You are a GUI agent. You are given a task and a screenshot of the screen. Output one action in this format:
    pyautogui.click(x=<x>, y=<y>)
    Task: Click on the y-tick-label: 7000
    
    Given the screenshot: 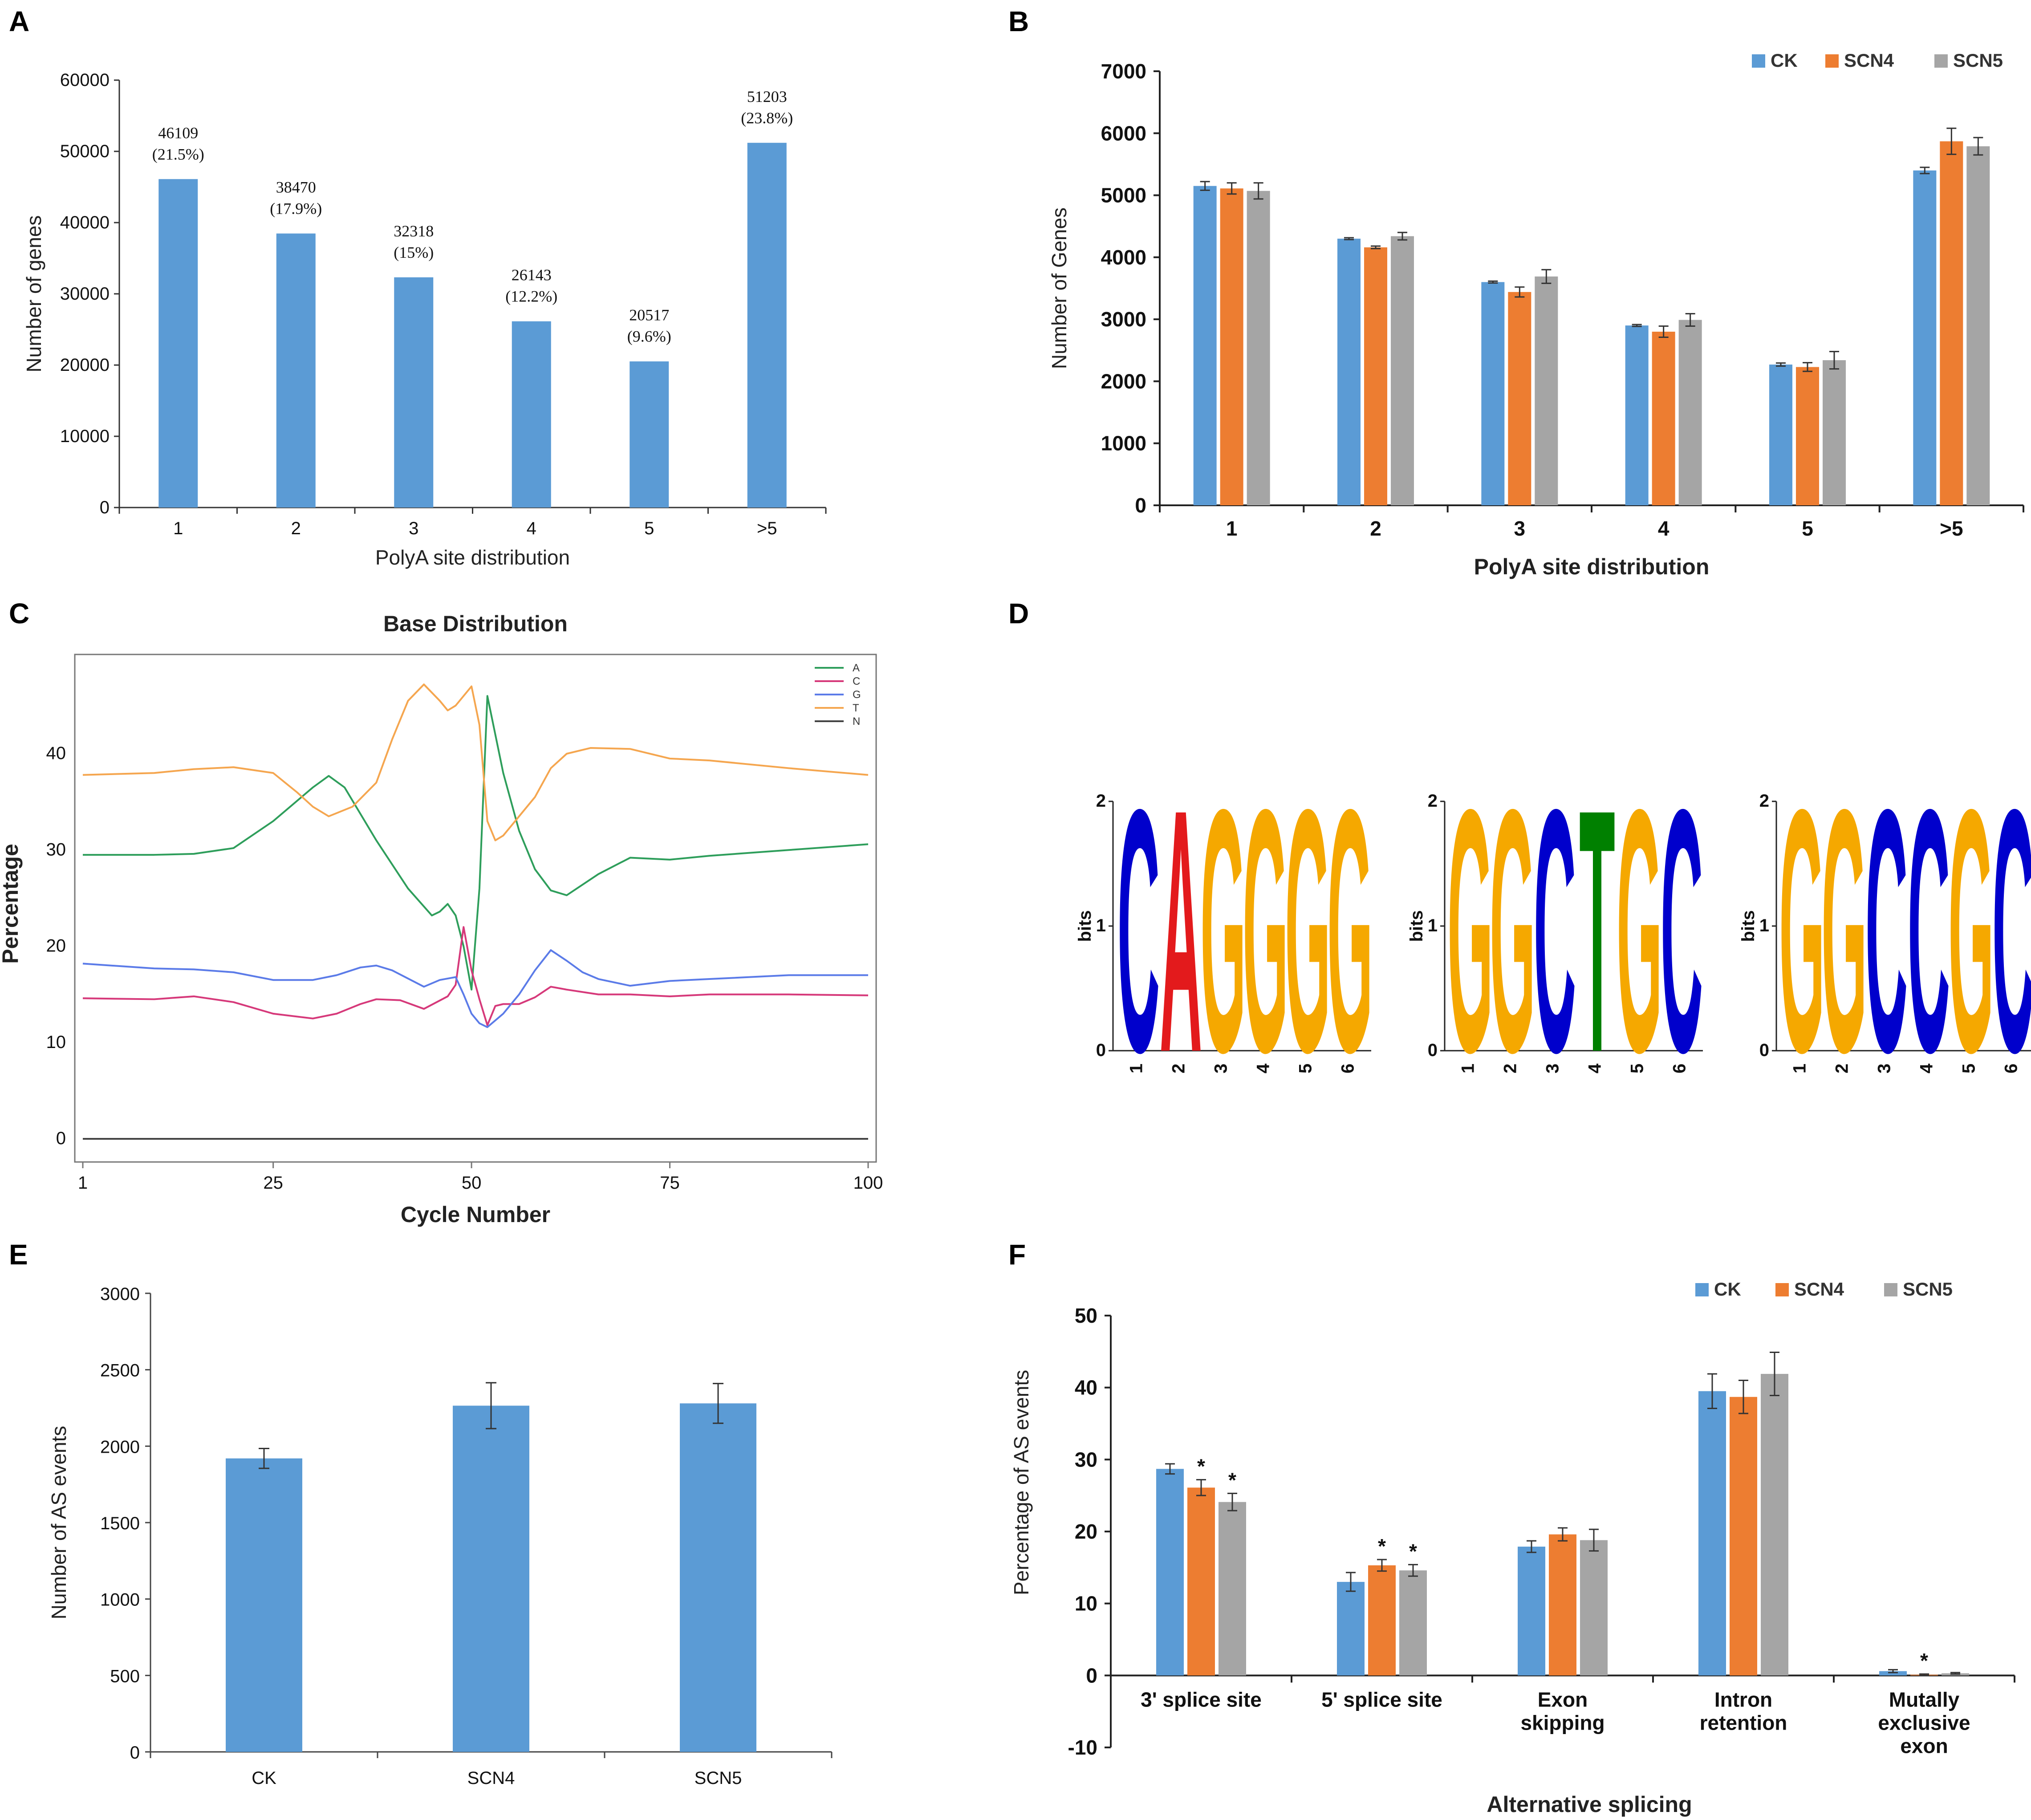 What is the action you would take?
    pyautogui.click(x=1123, y=71)
    